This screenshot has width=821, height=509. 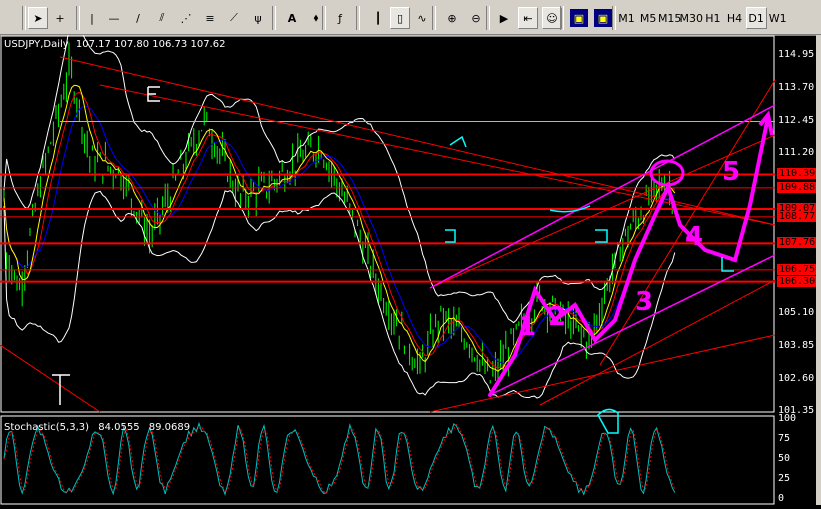 I want to click on channel-line, so click(x=632, y=325).